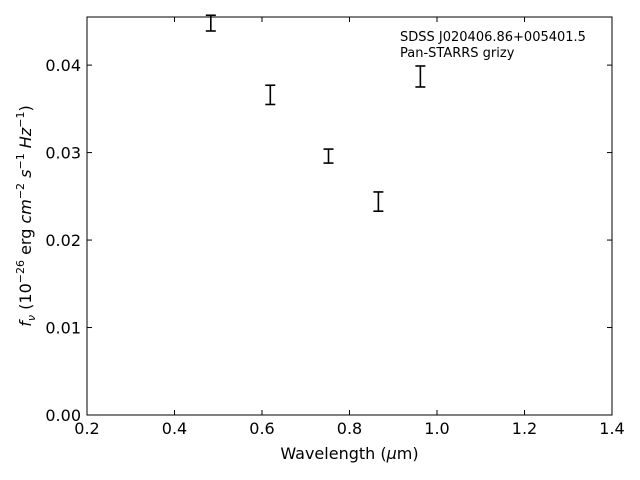 Image resolution: width=640 pixels, height=480 pixels. What do you see at coordinates (457, 53) in the screenshot?
I see `annotation-survey: Pan-STARRS grizy` at bounding box center [457, 53].